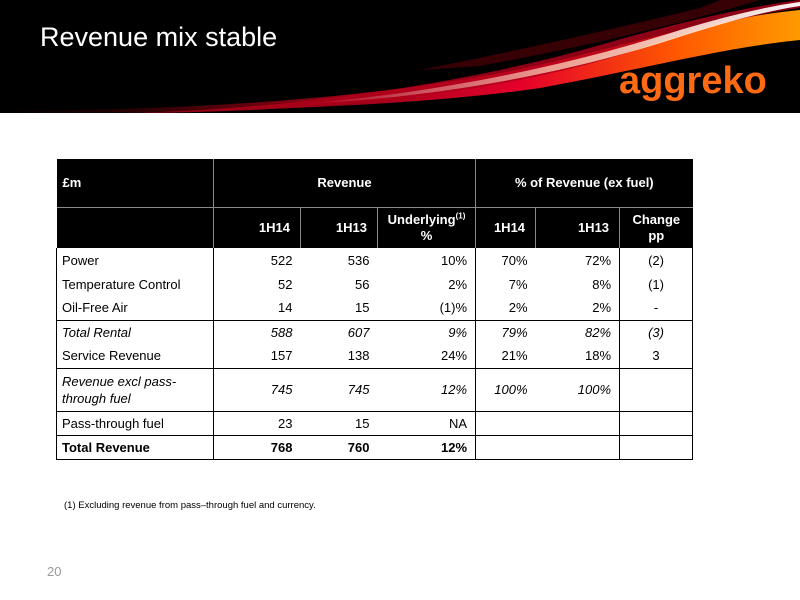 Image resolution: width=800 pixels, height=600 pixels. Describe the element at coordinates (345, 183) in the screenshot. I see `revenue-group-header: Revenue` at that location.